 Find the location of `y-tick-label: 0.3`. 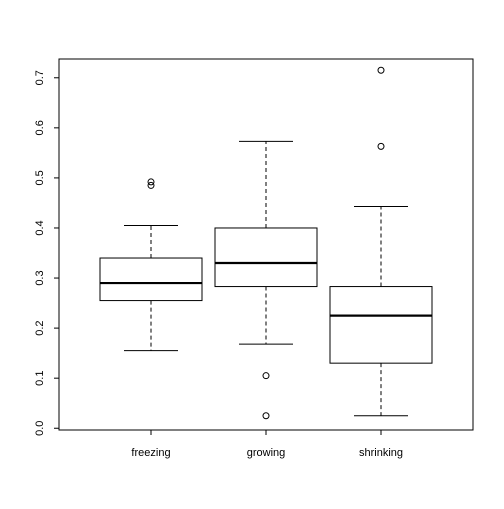

y-tick-label: 0.3 is located at coordinates (40, 277).